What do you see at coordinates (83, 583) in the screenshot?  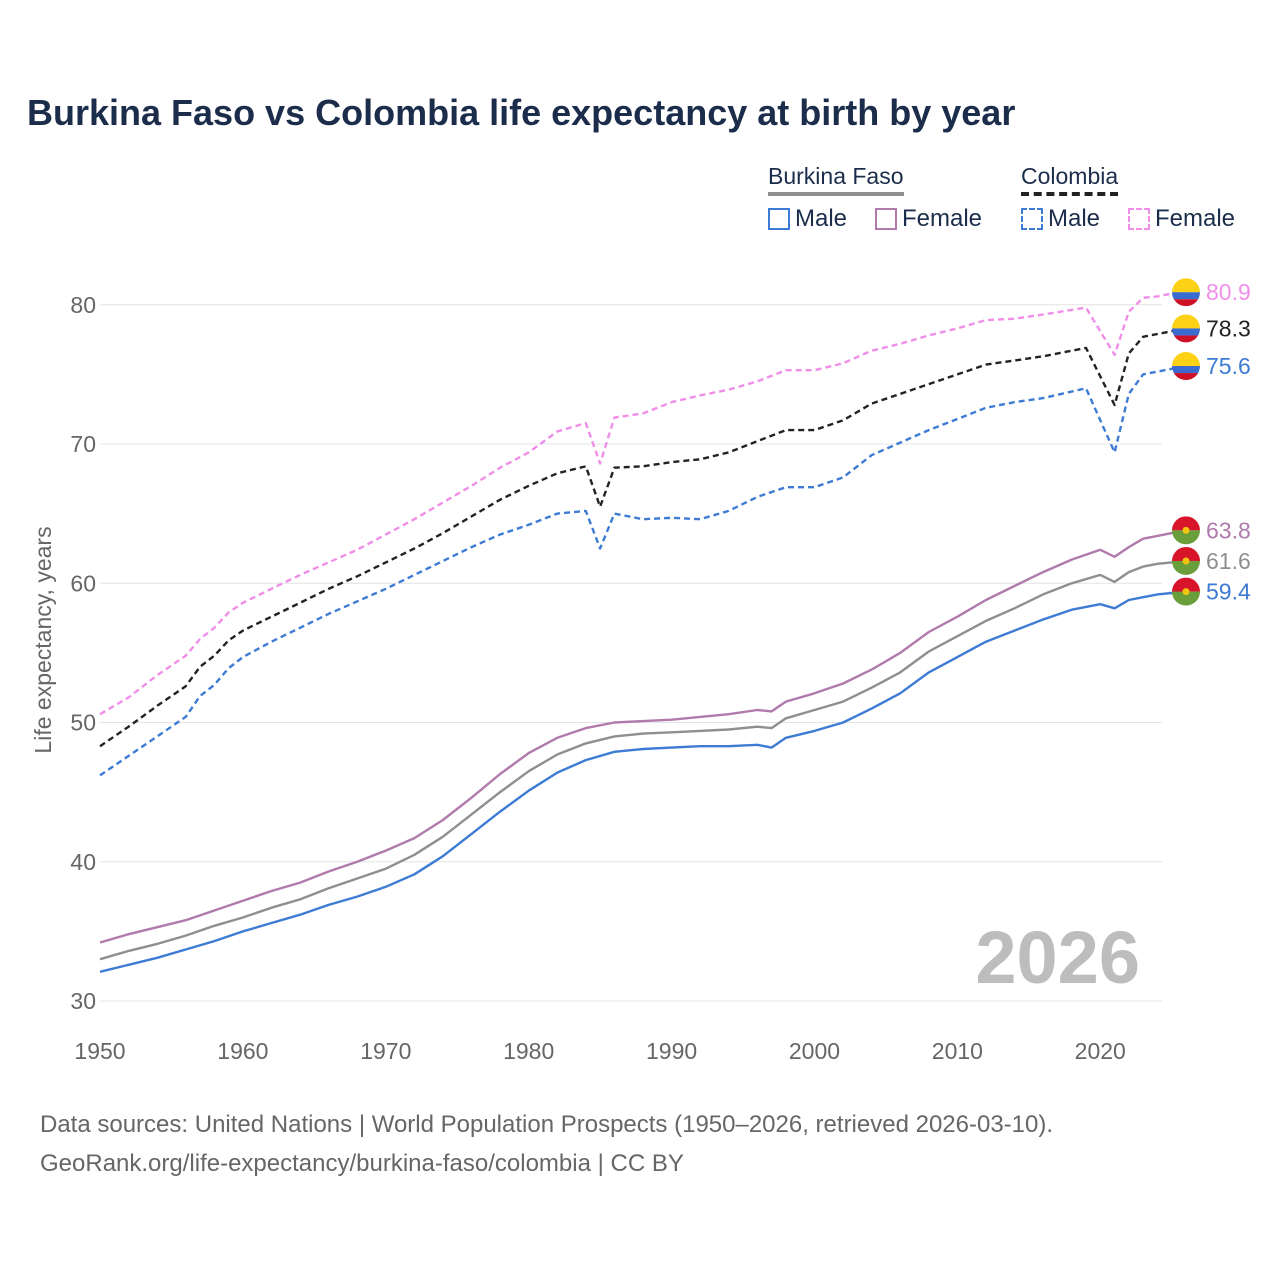 I see `y-tick-label: 60` at bounding box center [83, 583].